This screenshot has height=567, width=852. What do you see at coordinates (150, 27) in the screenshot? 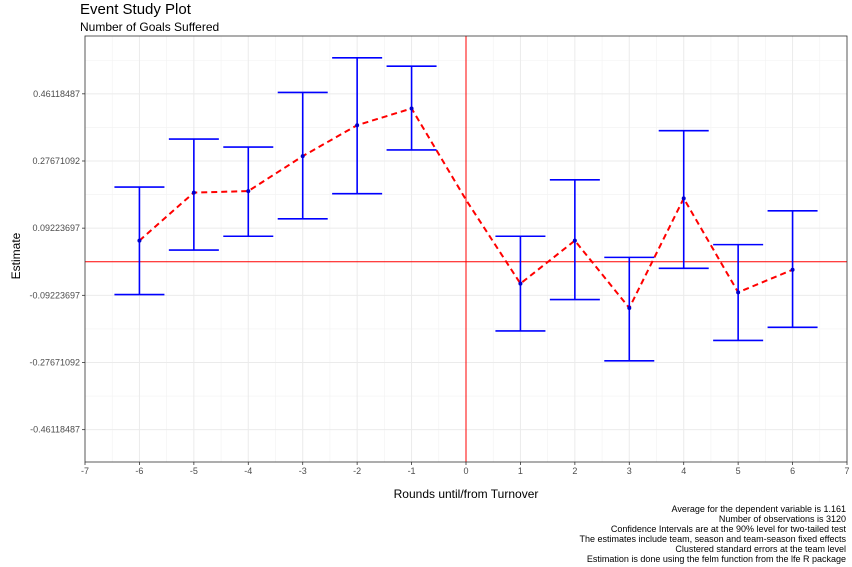
I see `chart-subtitle: Number of Goals Suffered` at bounding box center [150, 27].